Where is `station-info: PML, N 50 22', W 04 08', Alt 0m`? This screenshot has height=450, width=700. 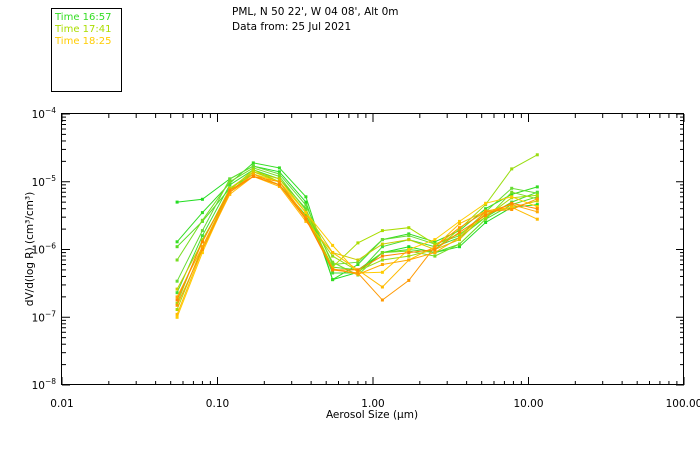
station-info: PML, N 50 22', W 04 08', Alt 0m is located at coordinates (315, 12).